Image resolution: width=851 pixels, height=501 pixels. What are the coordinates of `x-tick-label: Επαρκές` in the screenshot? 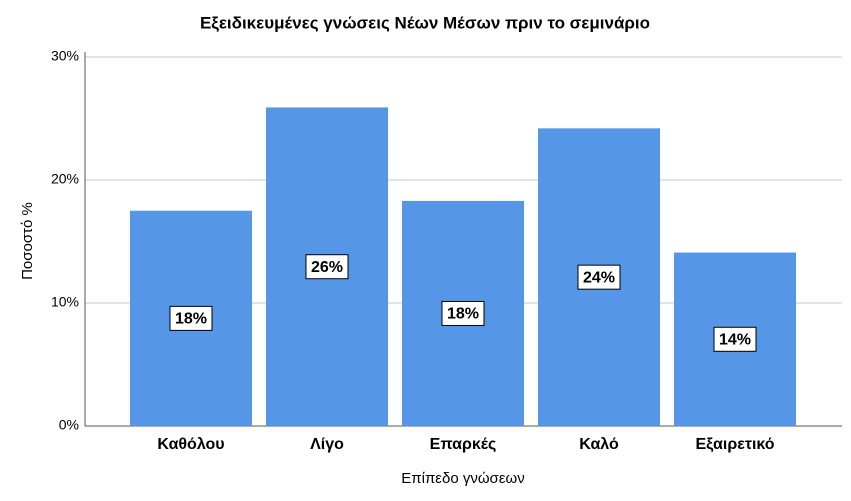 It's located at (463, 444).